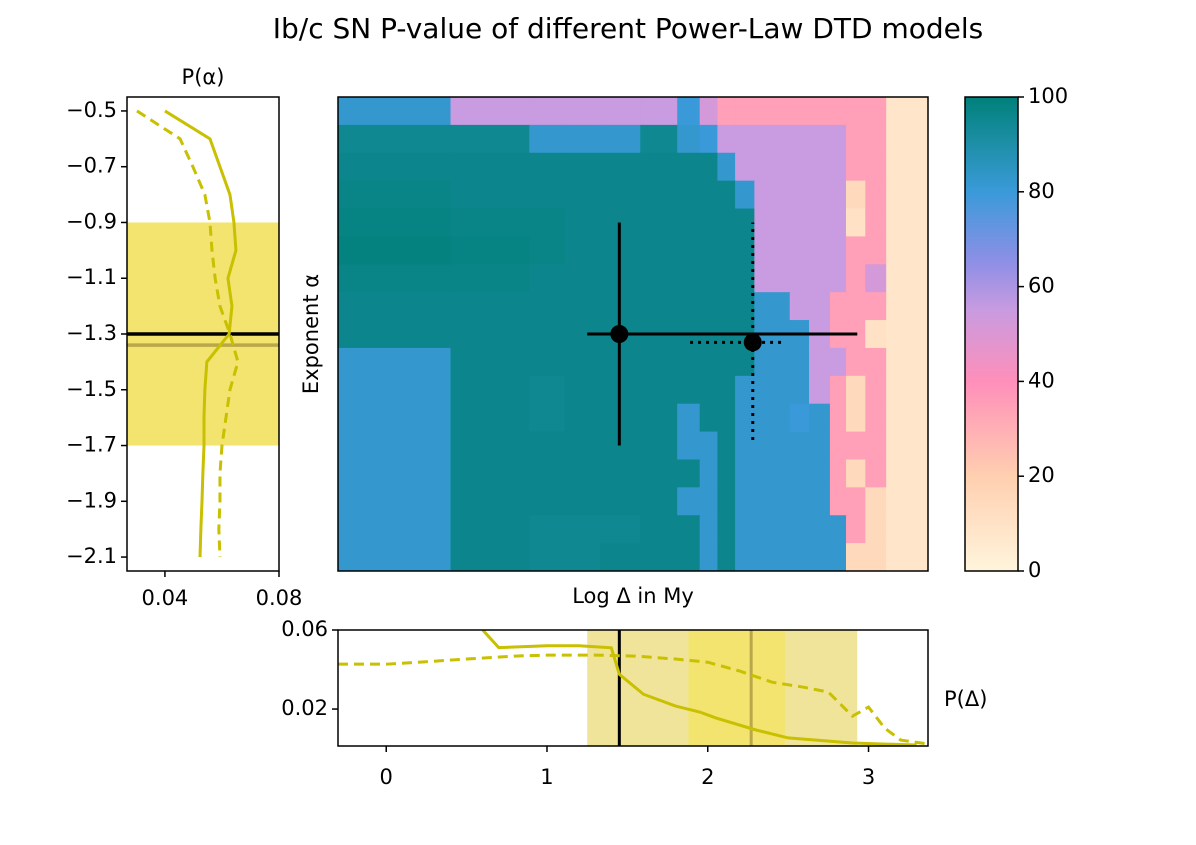 Image resolution: width=1196 pixels, height=845 pixels. I want to click on x-tick-label: 0.04, so click(165, 598).